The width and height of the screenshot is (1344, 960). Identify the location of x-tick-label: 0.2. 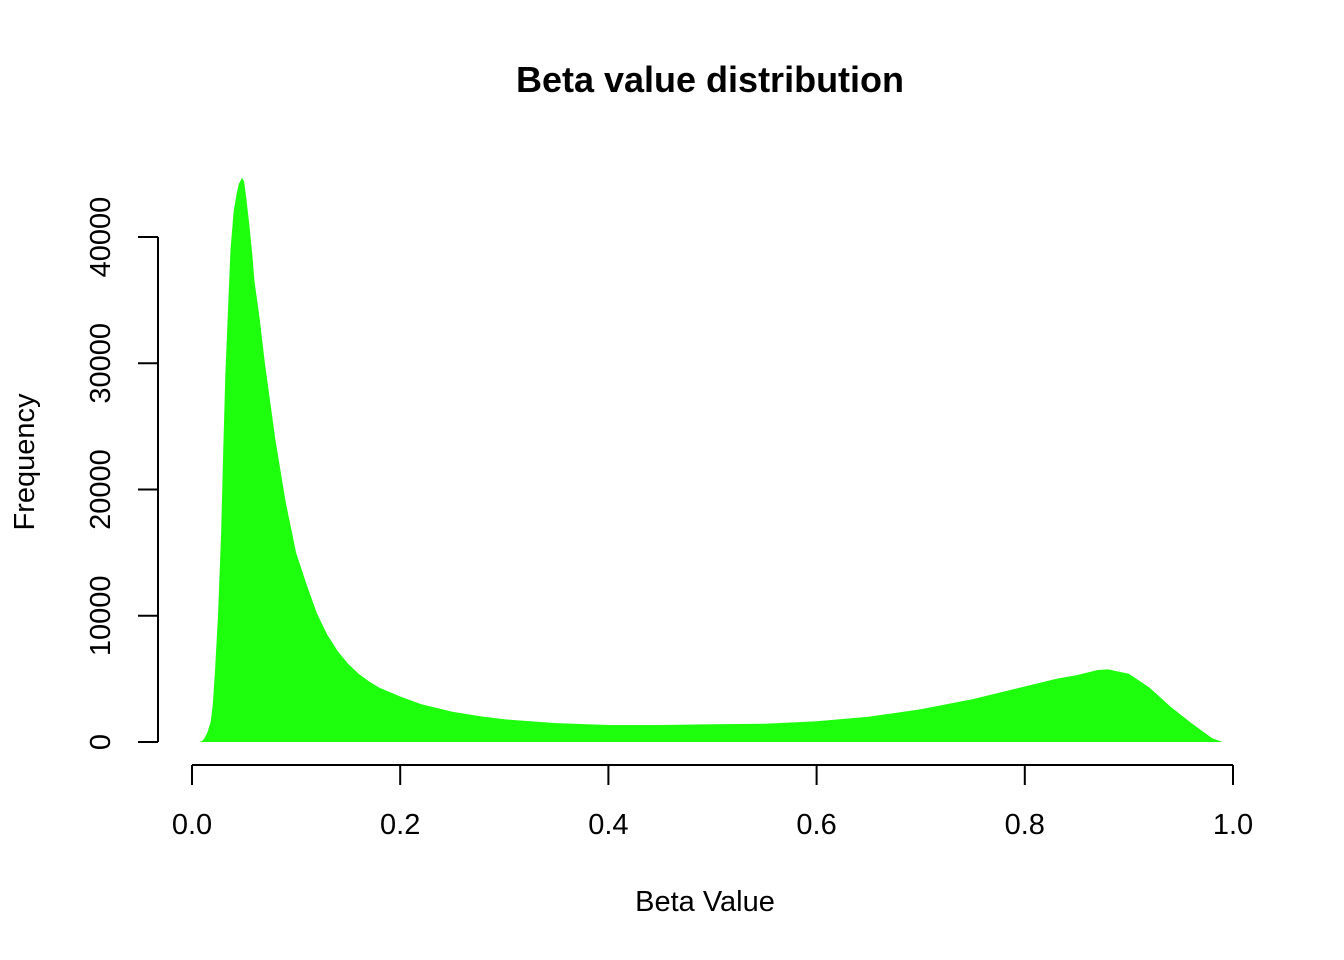
(400, 825).